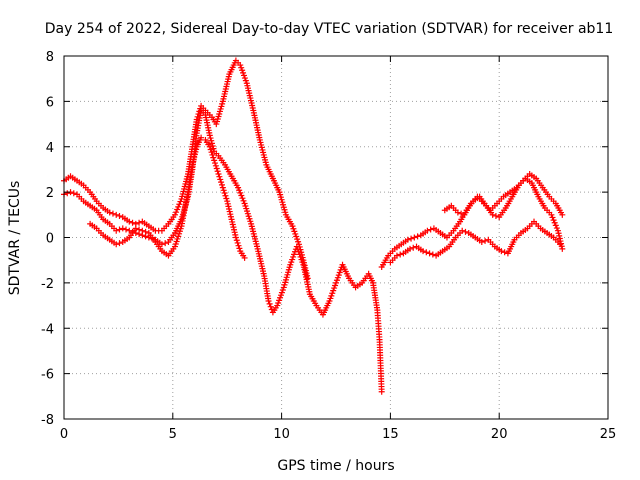 This screenshot has width=640, height=480. What do you see at coordinates (47, 239) in the screenshot?
I see `y-tick-labels: -8 -6 -4 -2 0 2 4 6 8` at bounding box center [47, 239].